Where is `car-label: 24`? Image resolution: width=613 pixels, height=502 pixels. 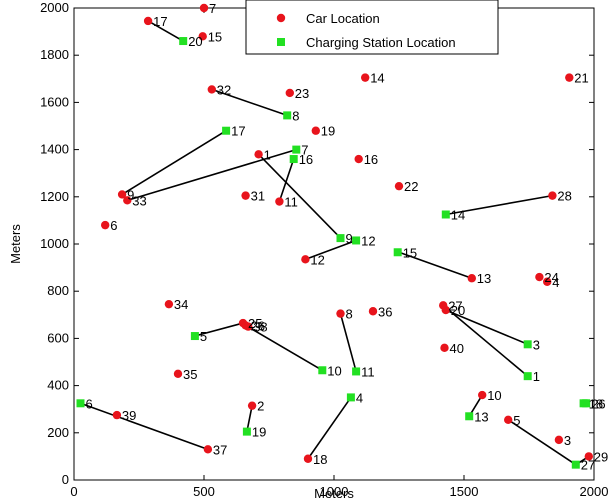
car-label: 24 is located at coordinates (551, 277).